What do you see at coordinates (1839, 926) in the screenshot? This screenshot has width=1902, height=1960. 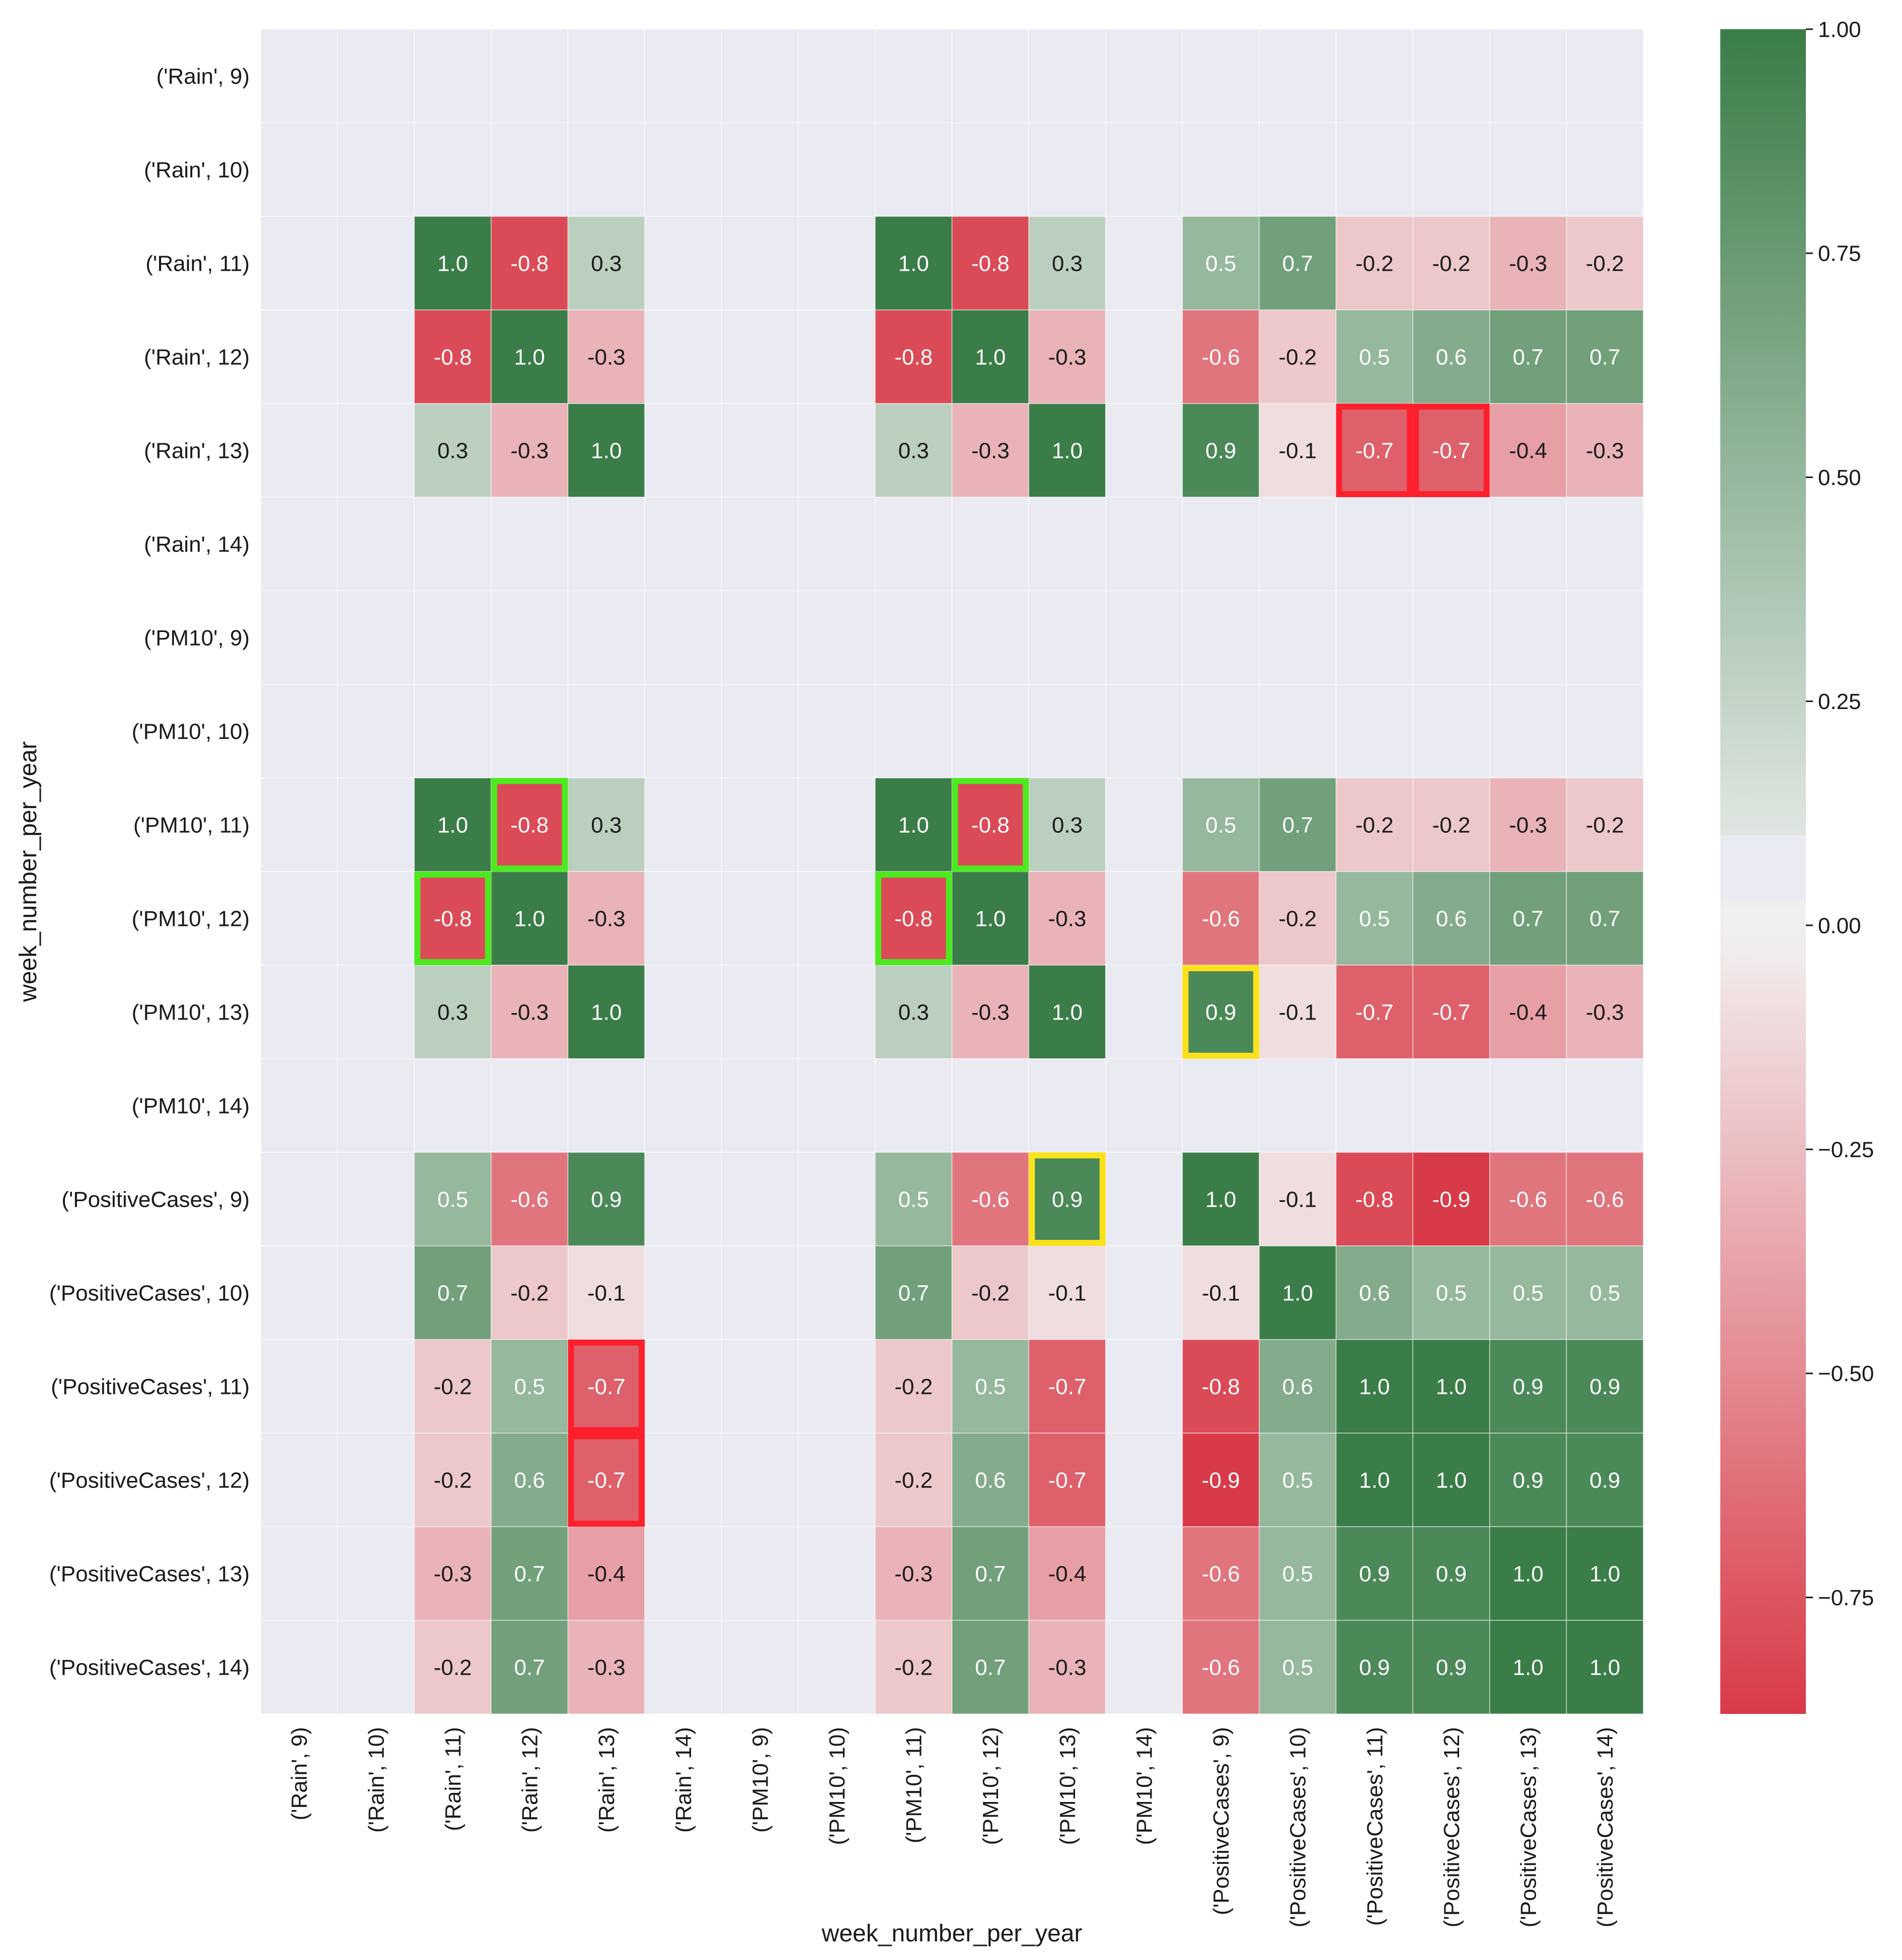 I see `colorbar-tick-label: 0.00` at bounding box center [1839, 926].